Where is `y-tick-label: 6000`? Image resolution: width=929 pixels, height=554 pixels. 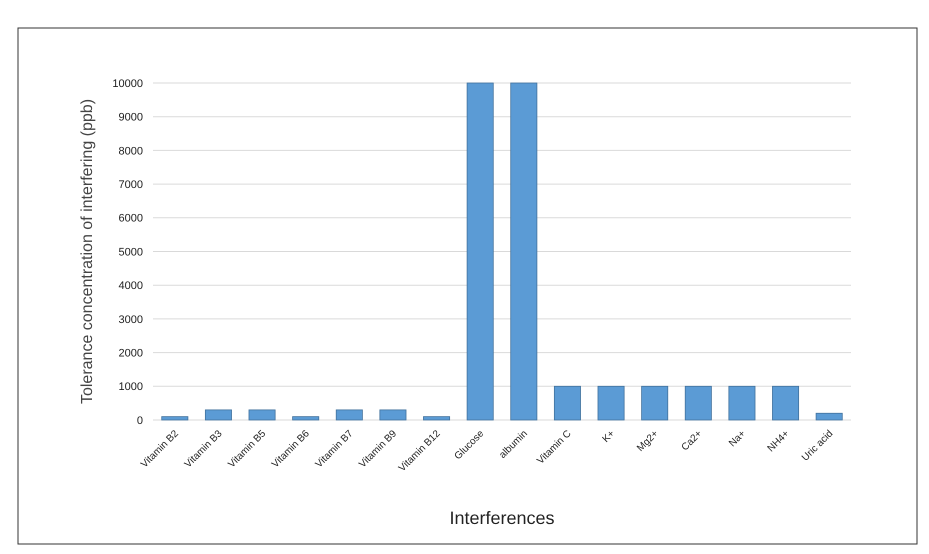
y-tick-label: 6000 is located at coordinates (130, 218).